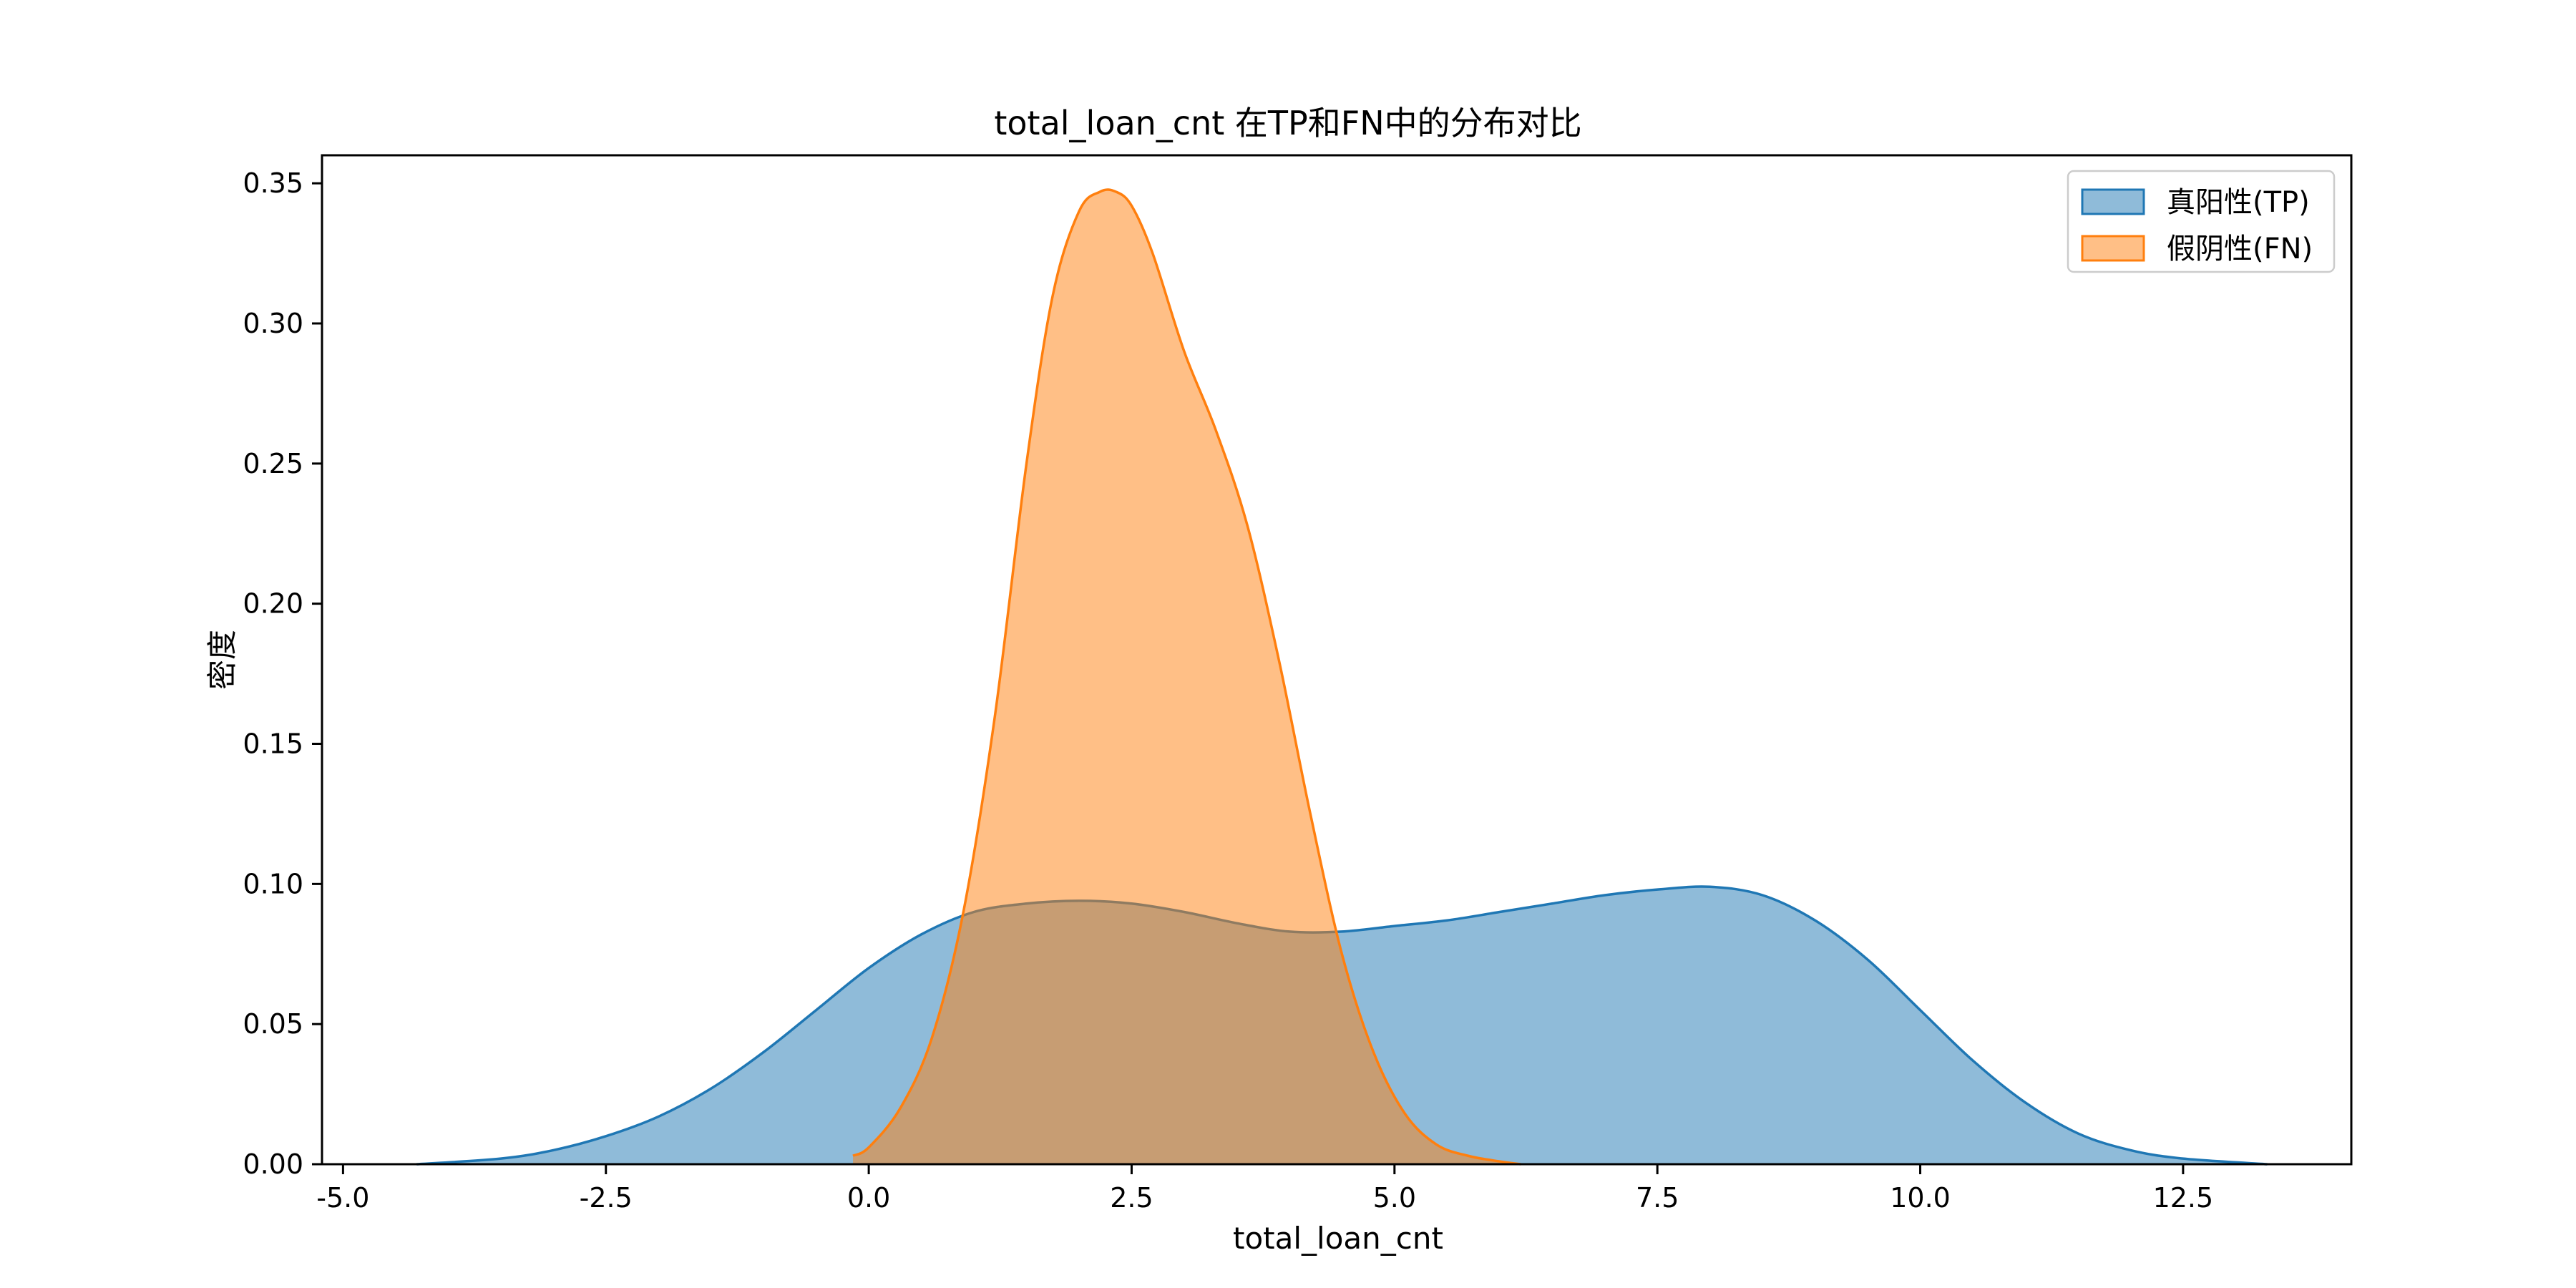 The image size is (2576, 1288). I want to click on x-tick-label: 12.5, so click(2183, 1198).